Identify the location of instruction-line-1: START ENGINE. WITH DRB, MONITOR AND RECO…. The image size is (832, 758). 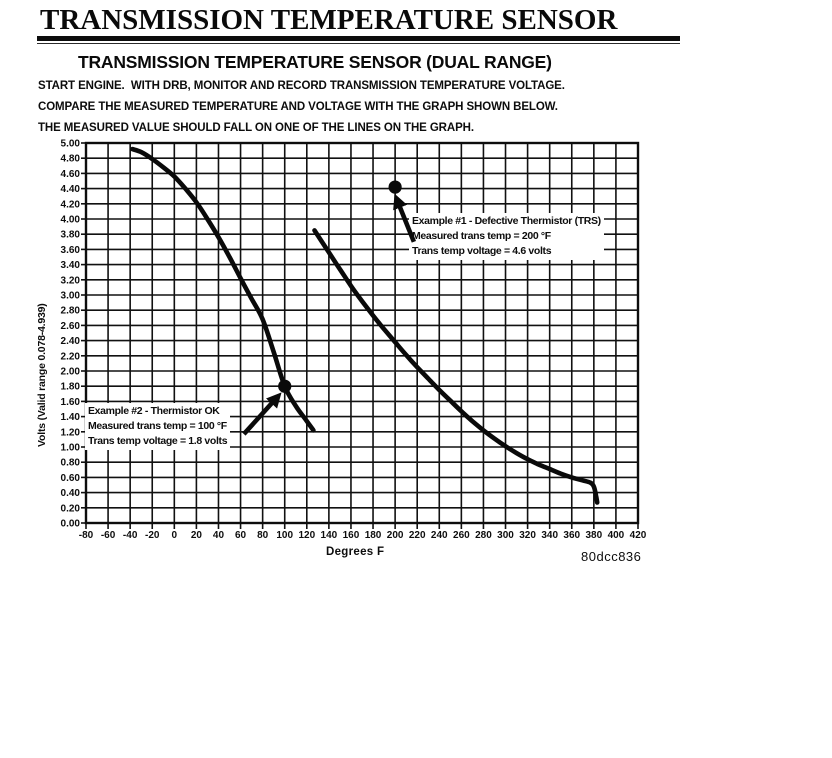
(301, 86).